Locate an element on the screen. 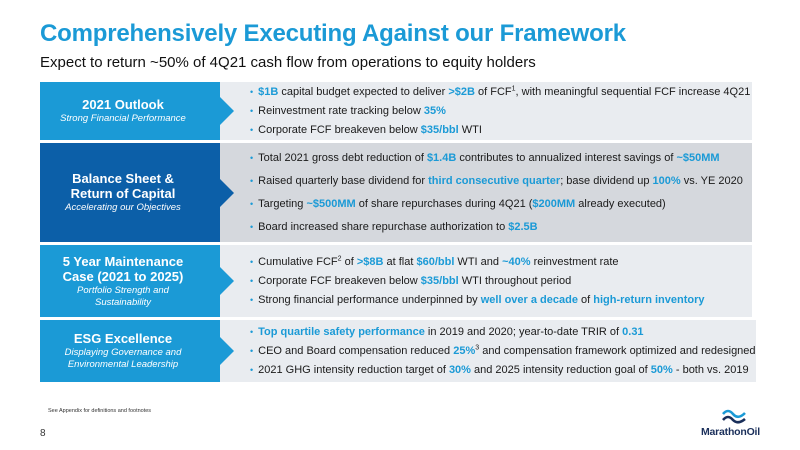 The image size is (800, 450). bullet-text: at flat is located at coordinates (400, 262).